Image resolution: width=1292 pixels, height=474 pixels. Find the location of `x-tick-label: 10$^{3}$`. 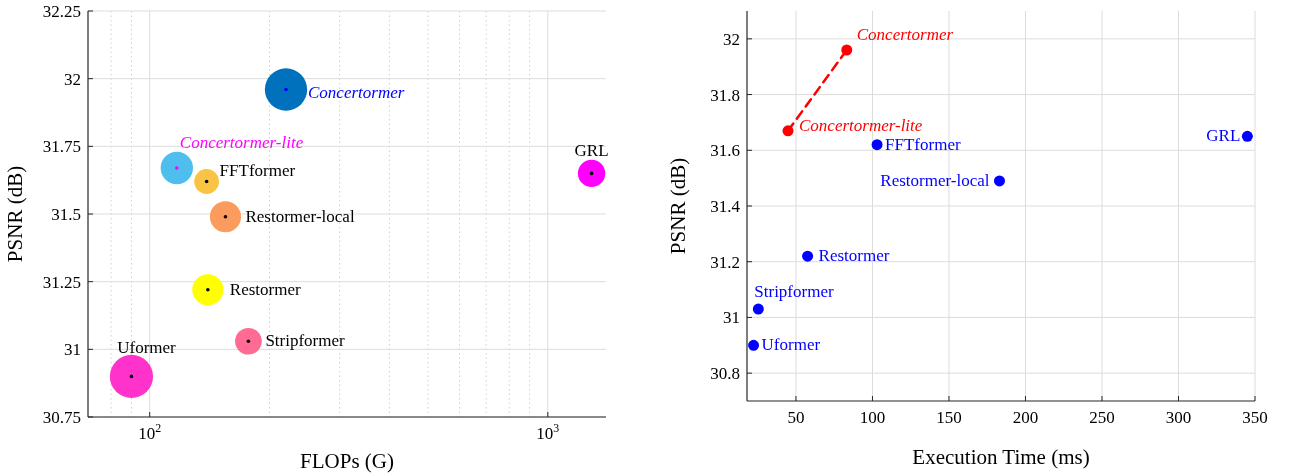

x-tick-label: 10$^{3}$ is located at coordinates (548, 432).